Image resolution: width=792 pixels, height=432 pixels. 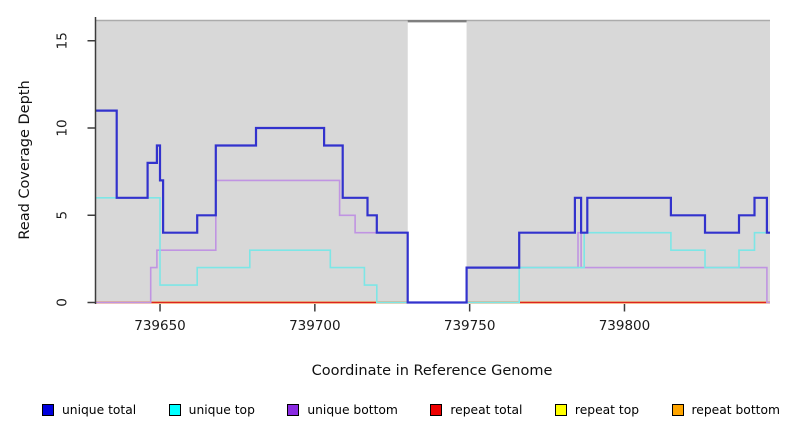 I want to click on y-tick-label: 10, so click(x=63, y=127).